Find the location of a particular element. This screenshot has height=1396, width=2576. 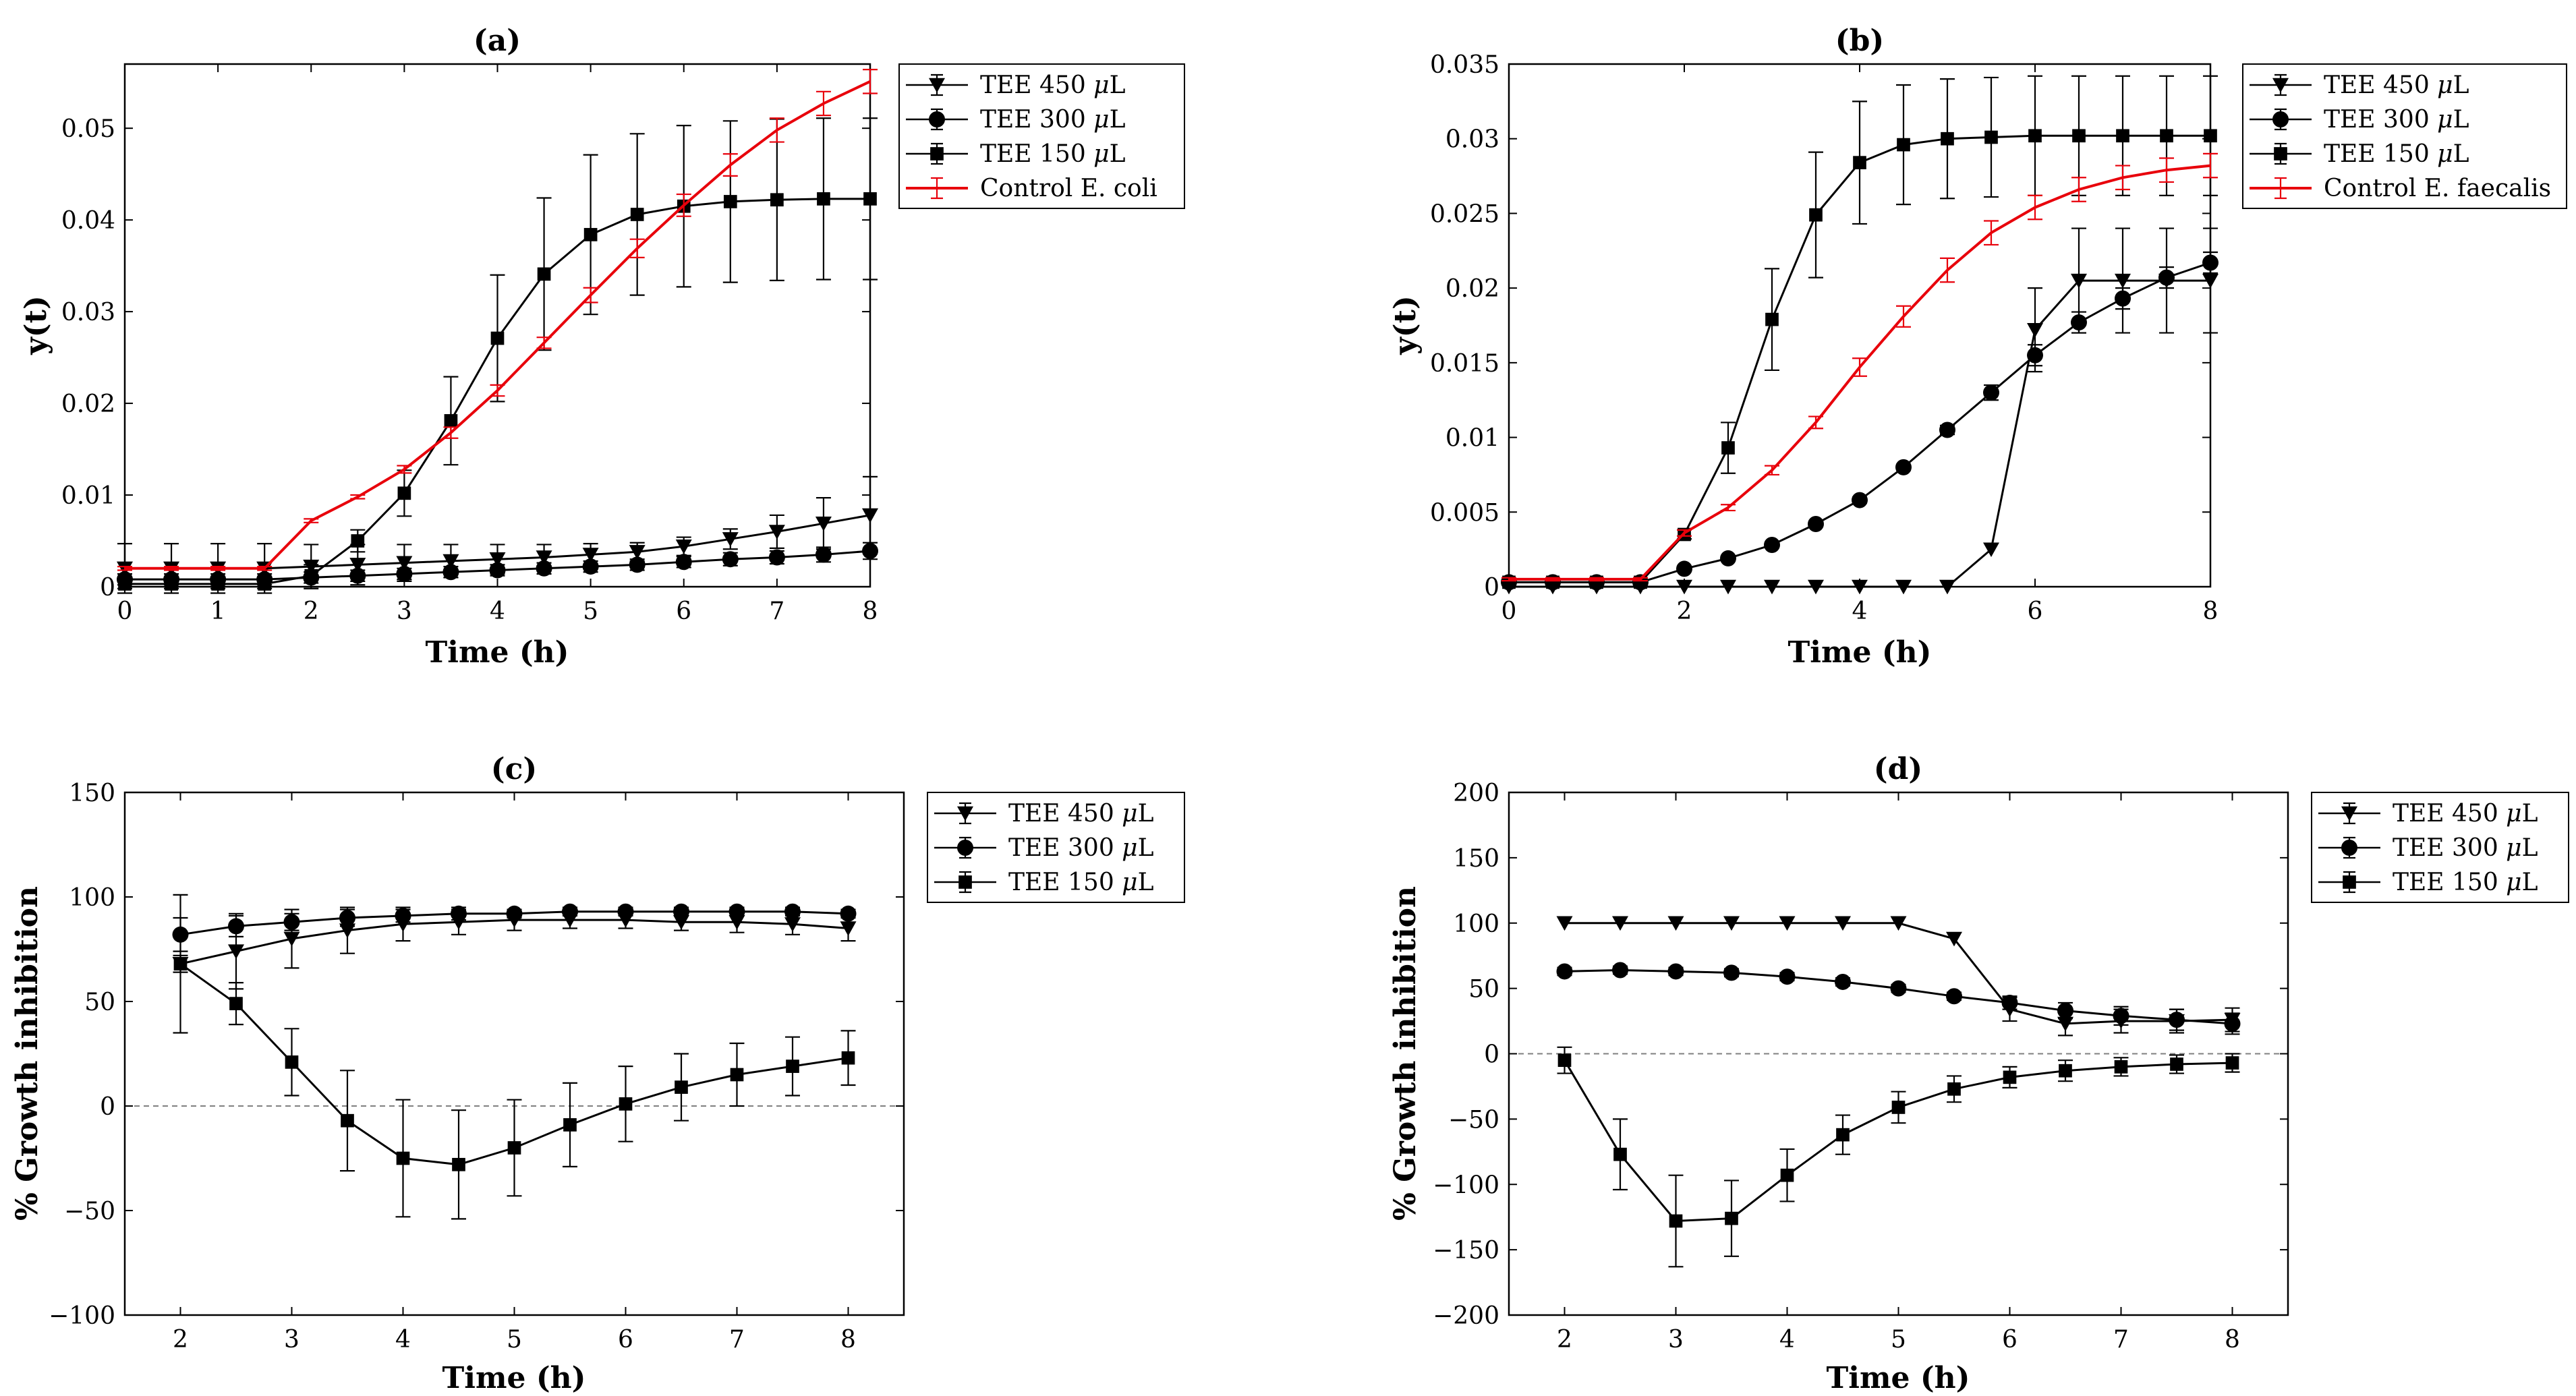

legend-label: Control E. faecalis is located at coordinates (2437, 189).